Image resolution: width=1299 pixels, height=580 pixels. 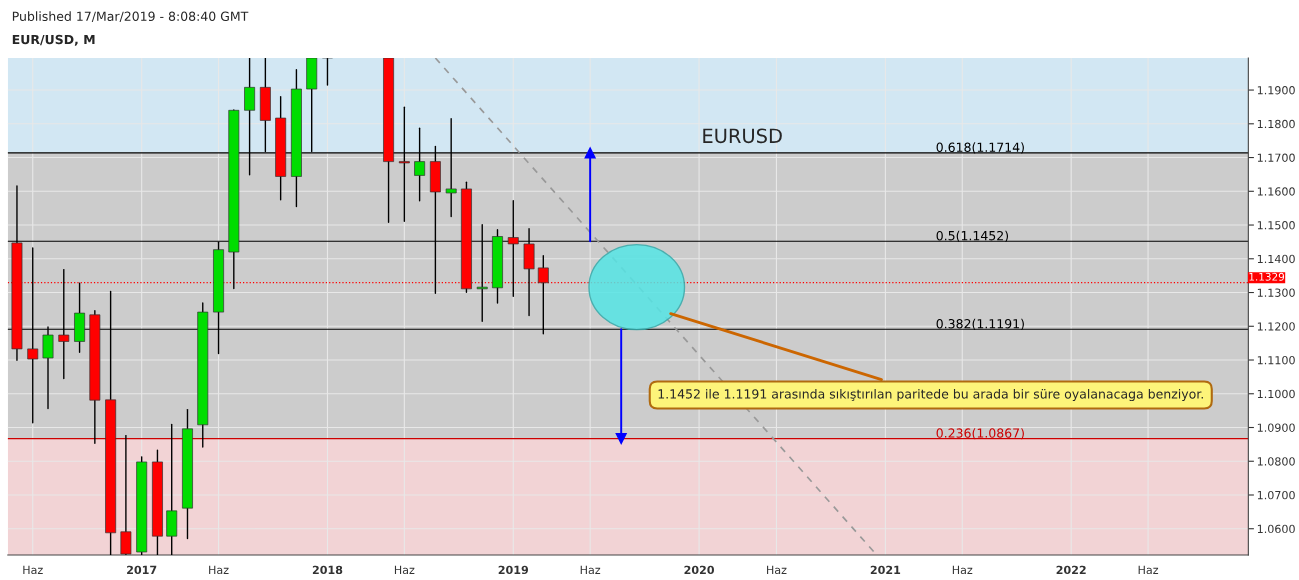 I want to click on y-tick-label: 1.1300, so click(x=1276, y=292).